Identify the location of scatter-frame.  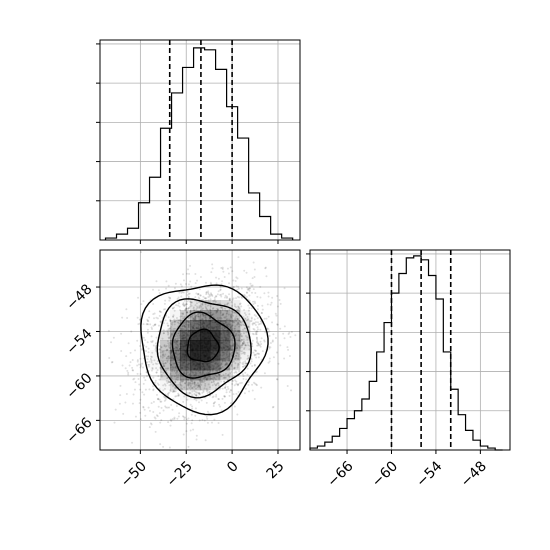
(200, 350).